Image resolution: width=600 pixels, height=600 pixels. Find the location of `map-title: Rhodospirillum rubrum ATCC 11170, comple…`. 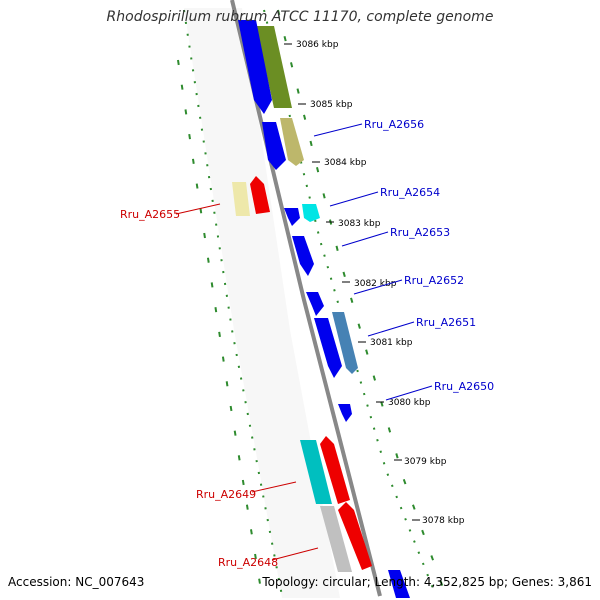

map-title: Rhodospirillum rubrum ATCC 11170, comple… is located at coordinates (300, 17).